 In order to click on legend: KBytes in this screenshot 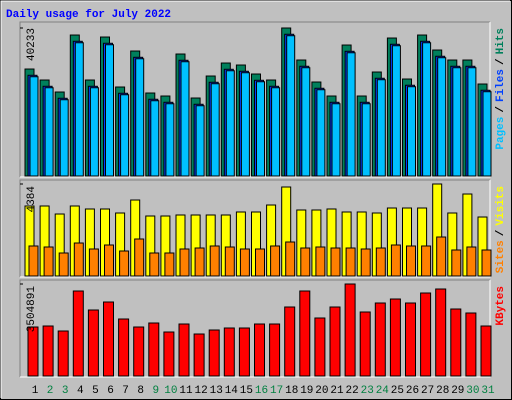, I will do `click(501, 306)`.